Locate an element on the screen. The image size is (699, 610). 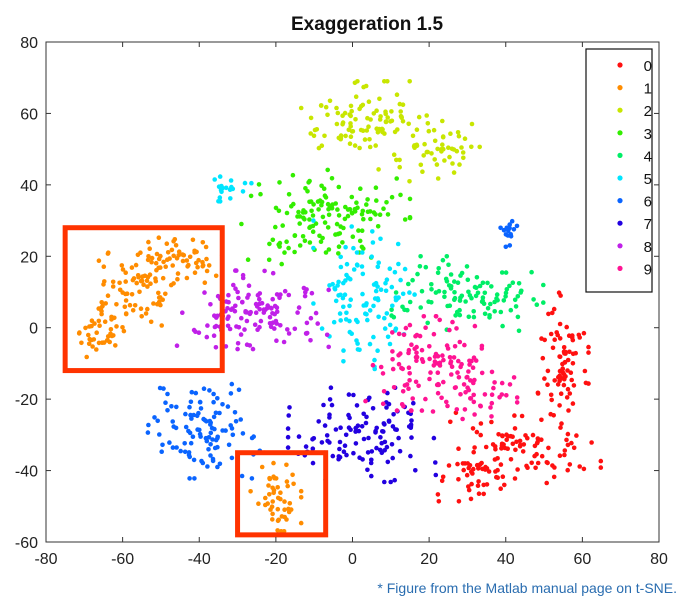
y-tick-label: -20 is located at coordinates (26, 400).